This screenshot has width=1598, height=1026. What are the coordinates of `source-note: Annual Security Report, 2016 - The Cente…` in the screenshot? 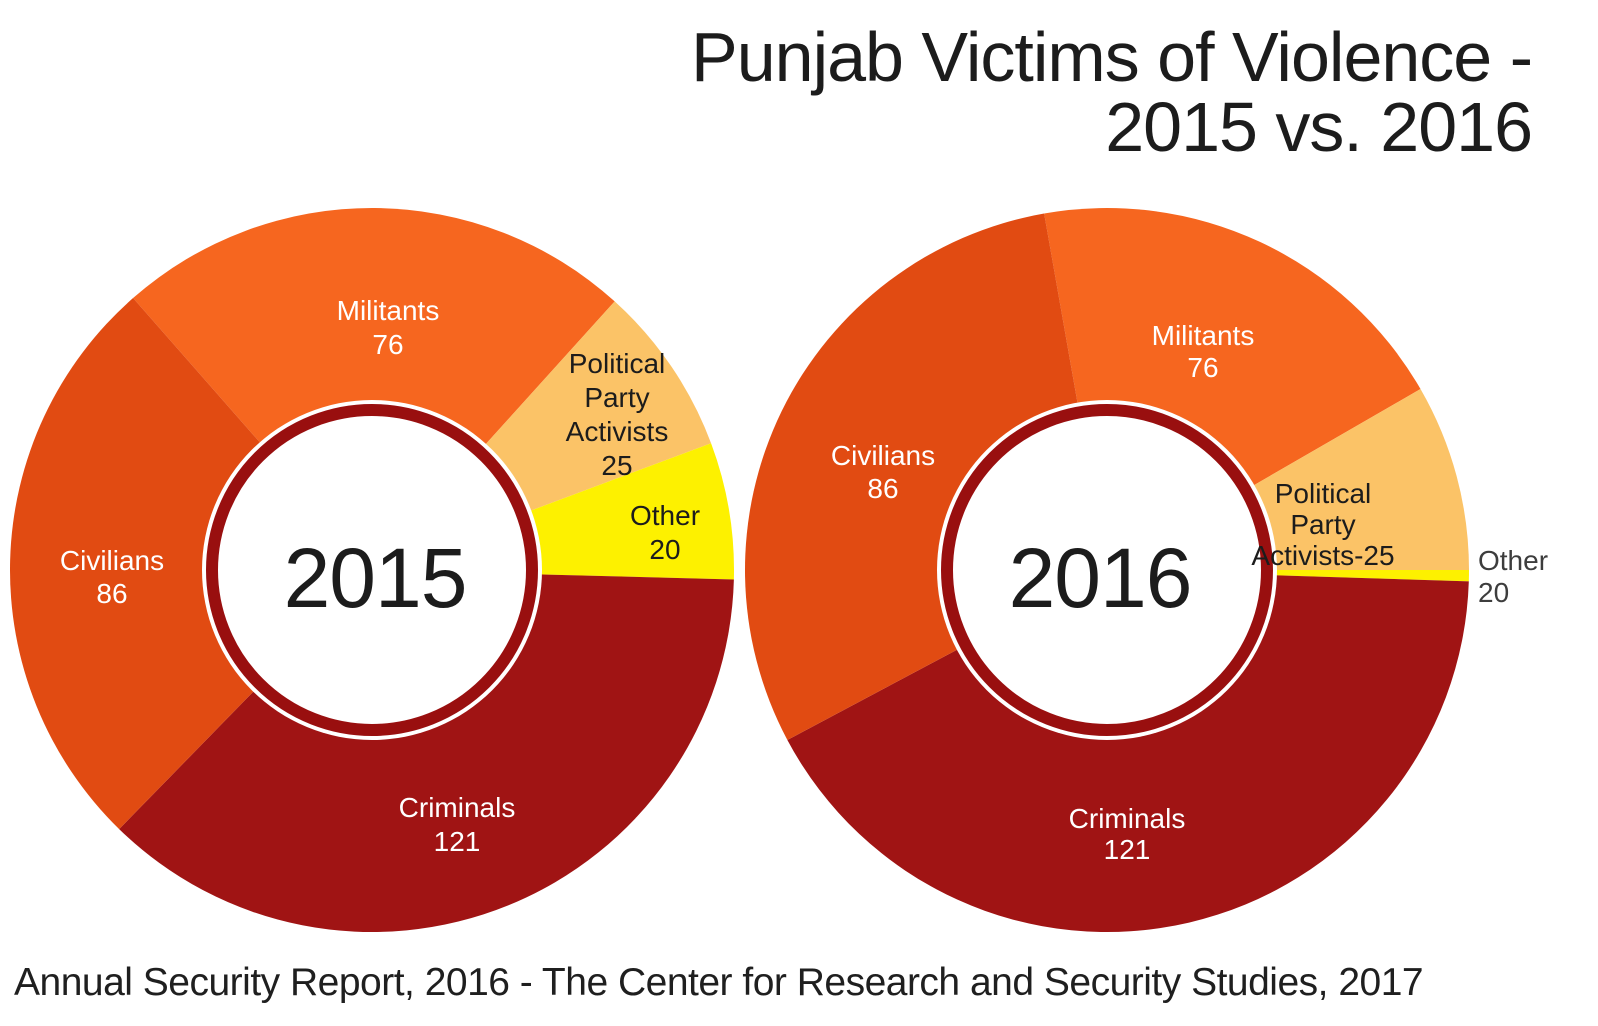 It's located at (719, 982).